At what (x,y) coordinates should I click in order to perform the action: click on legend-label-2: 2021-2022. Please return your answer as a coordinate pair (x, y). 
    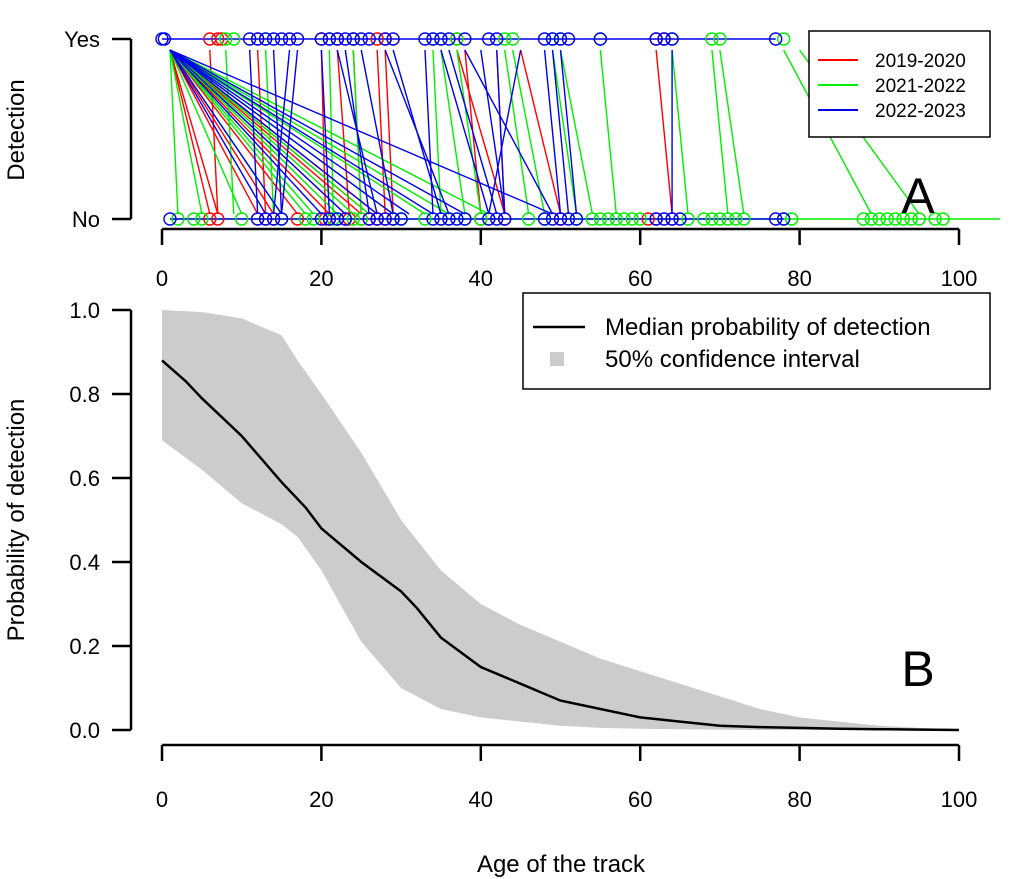
    Looking at the image, I should click on (920, 86).